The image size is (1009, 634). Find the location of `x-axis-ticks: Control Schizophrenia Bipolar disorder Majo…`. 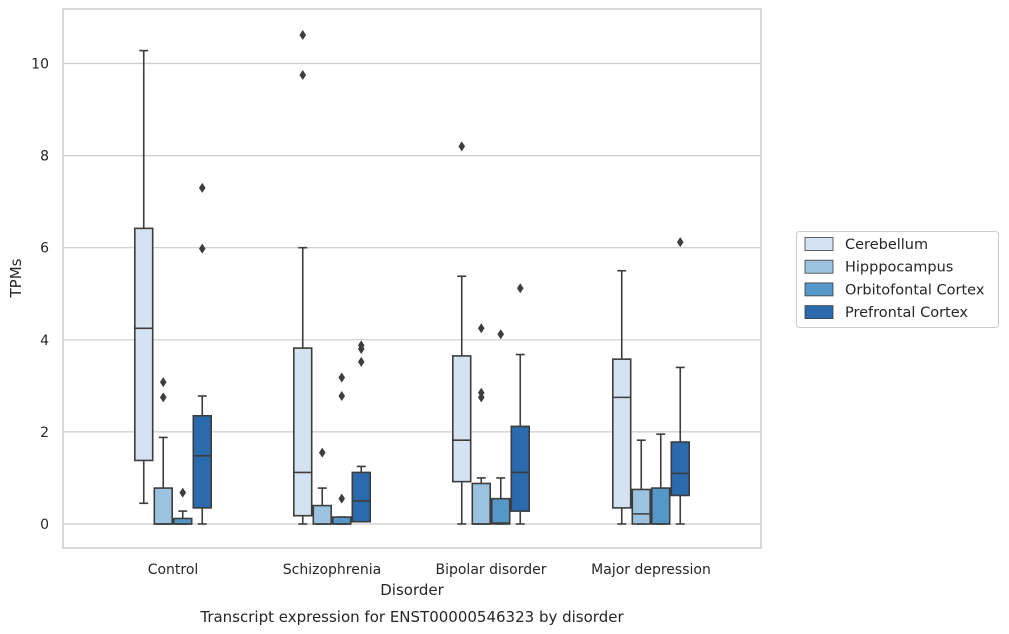

x-axis-ticks: Control Schizophrenia Bipolar disorder Majo… is located at coordinates (429, 570).